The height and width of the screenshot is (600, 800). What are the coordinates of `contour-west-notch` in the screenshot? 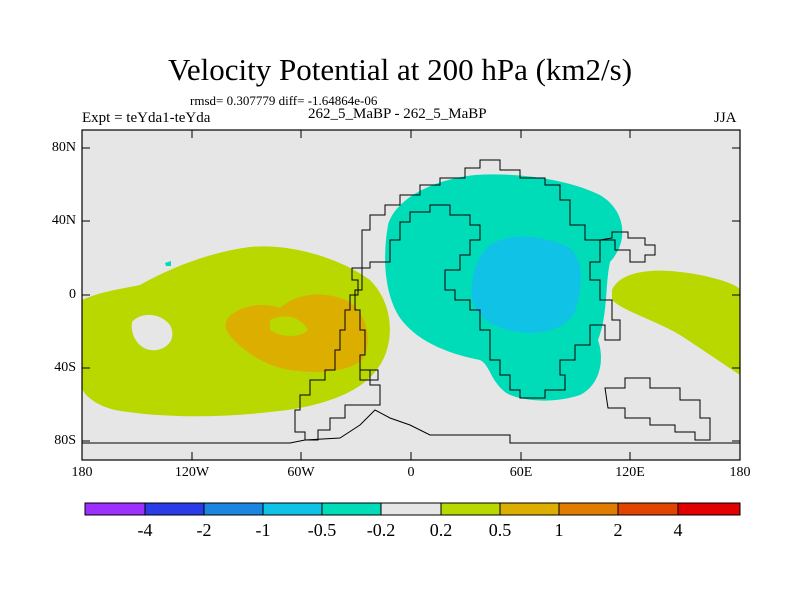 It's located at (152, 332).